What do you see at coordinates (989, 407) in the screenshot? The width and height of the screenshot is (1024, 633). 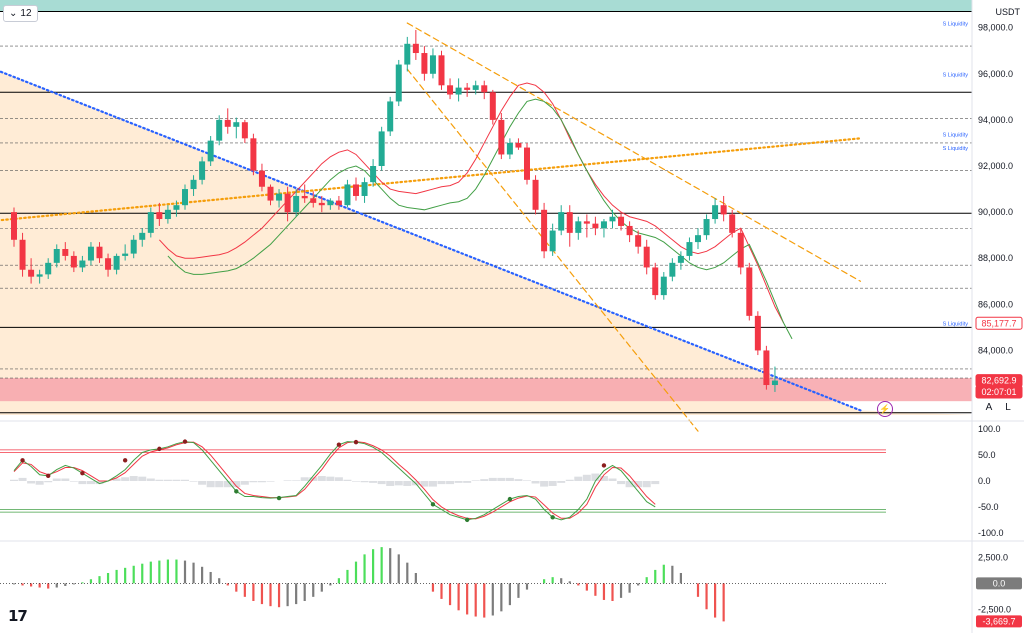 I see `auto-scale-button: A` at bounding box center [989, 407].